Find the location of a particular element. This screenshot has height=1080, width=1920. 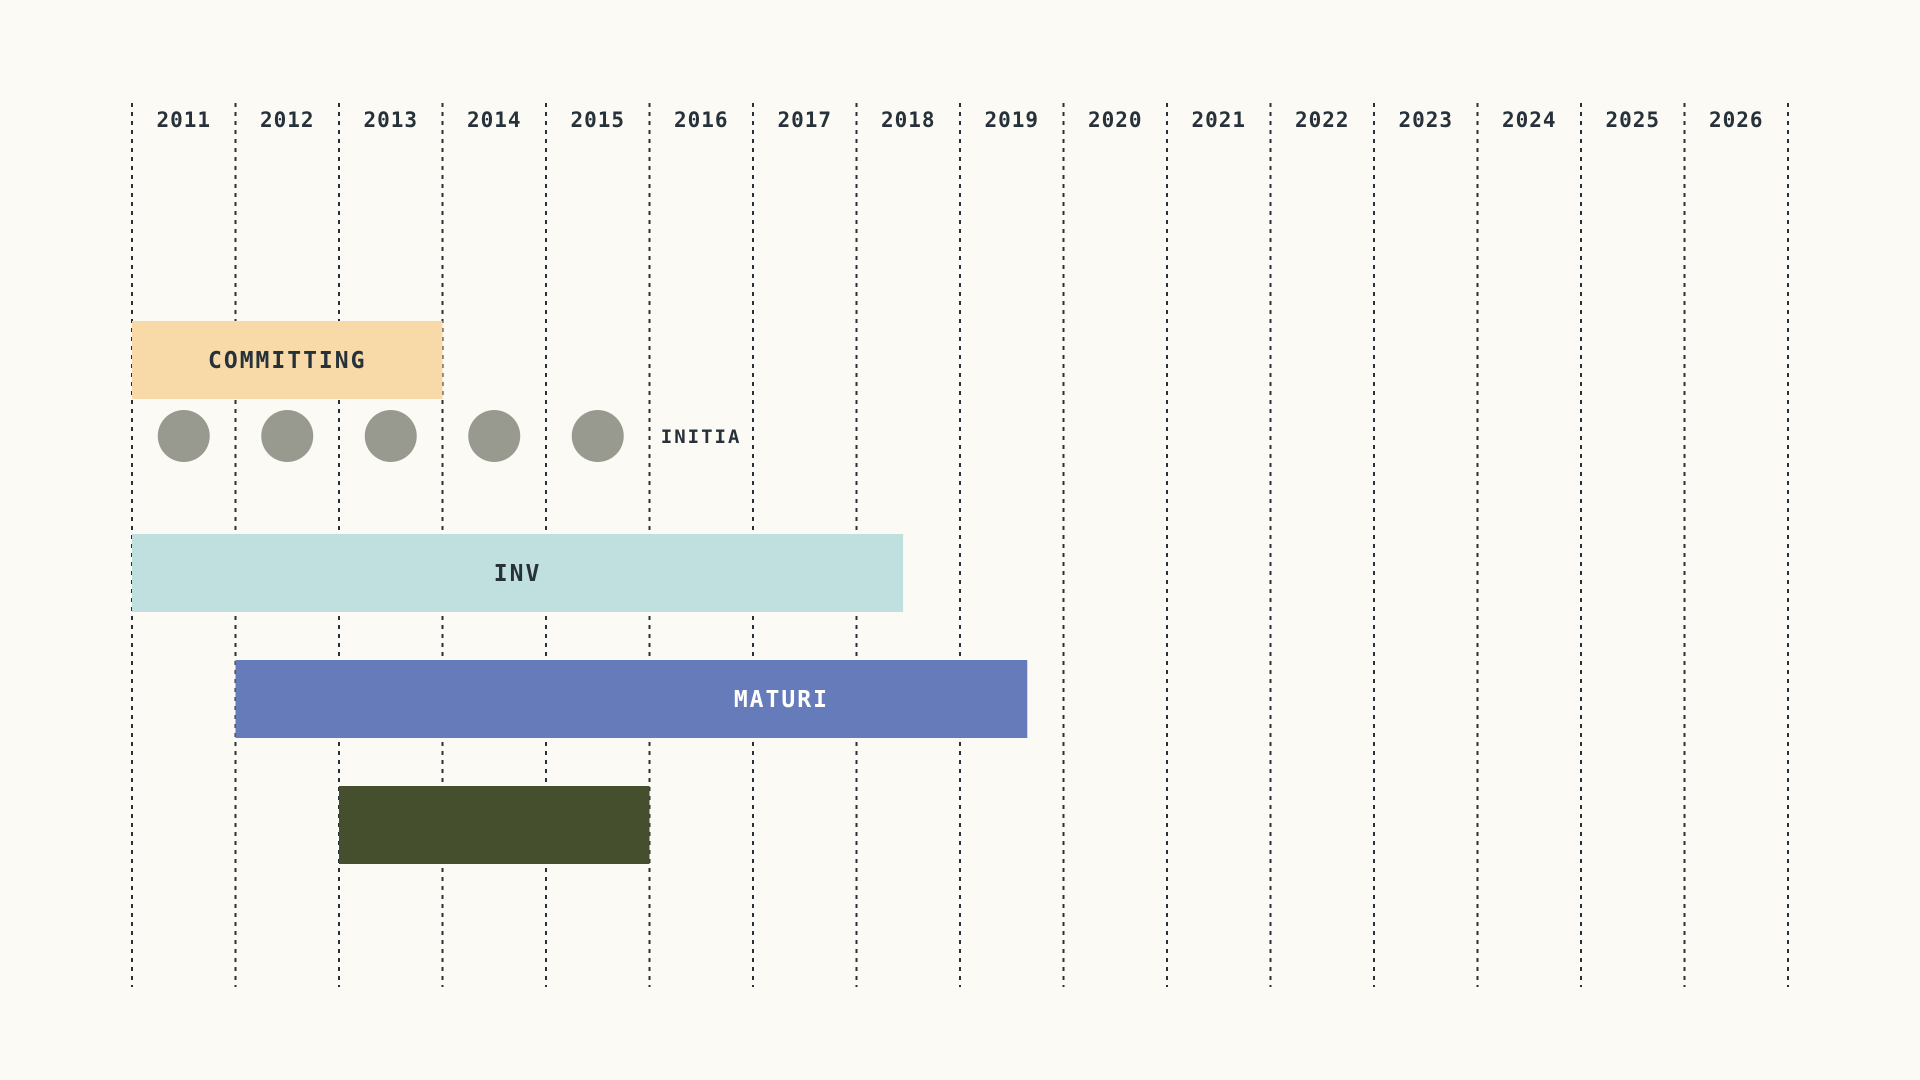

x-tick-label: 2015 is located at coordinates (597, 120).